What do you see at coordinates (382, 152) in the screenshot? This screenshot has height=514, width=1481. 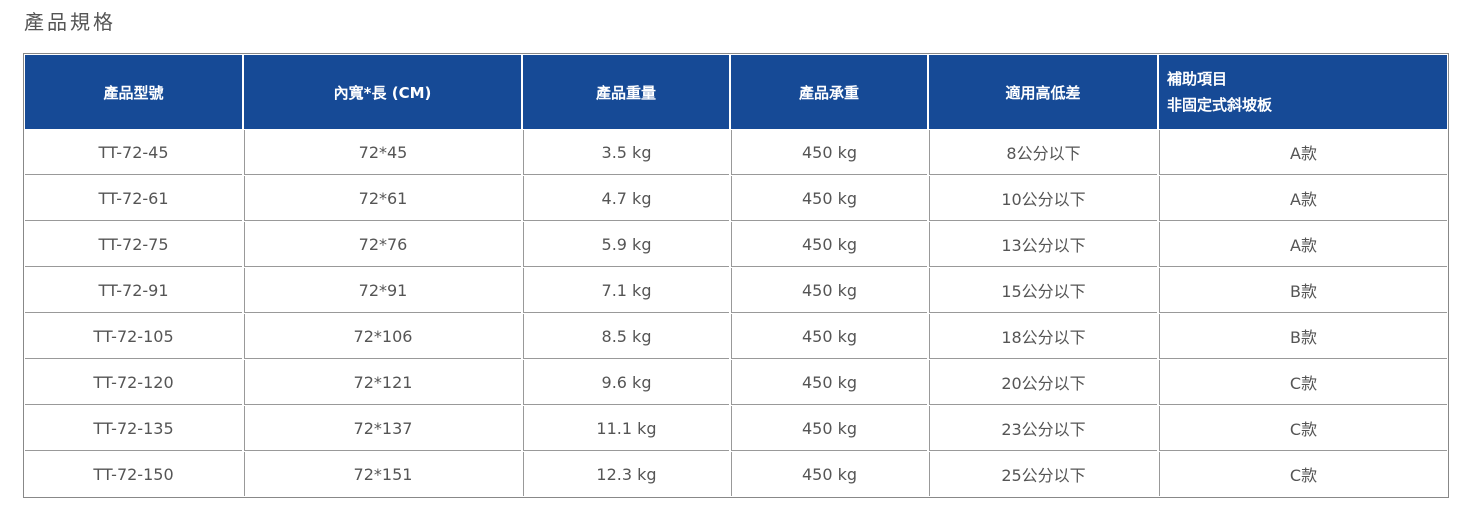 I see `cell-size: 72*45` at bounding box center [382, 152].